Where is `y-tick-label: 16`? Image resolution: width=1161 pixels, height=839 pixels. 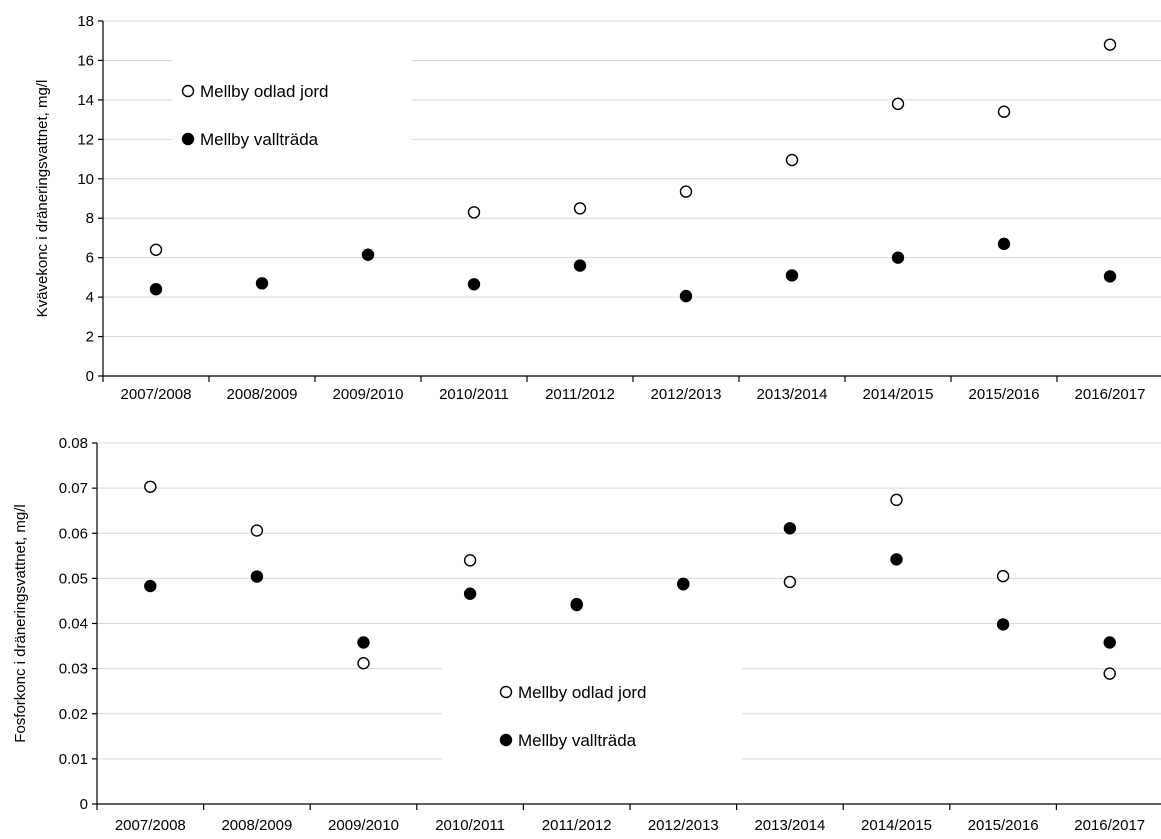 y-tick-label: 16 is located at coordinates (85, 60).